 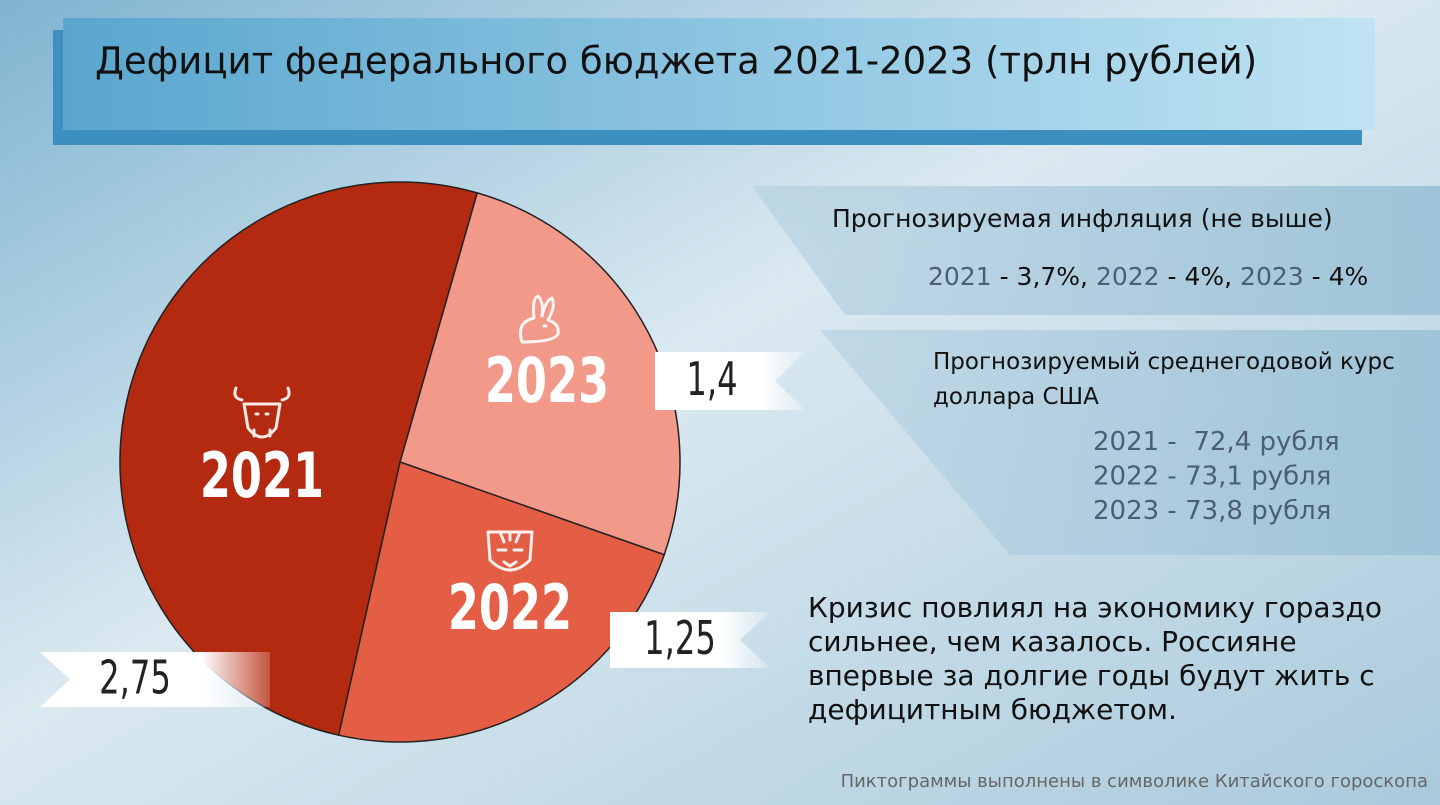 I want to click on note-line: Кризис повлиял на экономику гораздо, so click(x=1095, y=607).